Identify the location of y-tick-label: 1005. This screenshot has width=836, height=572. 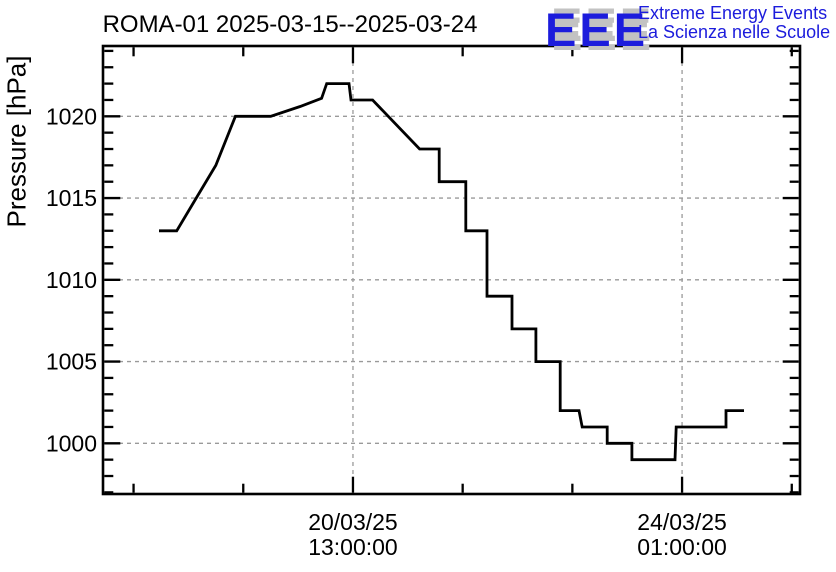
(71, 362).